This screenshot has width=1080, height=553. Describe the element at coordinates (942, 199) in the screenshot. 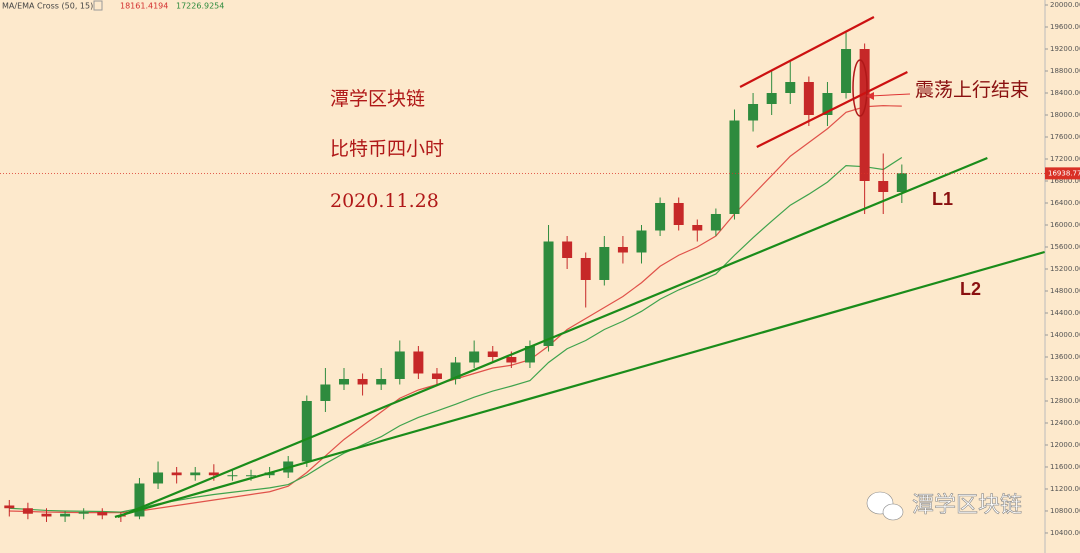

I see `trend-label: L1` at that location.